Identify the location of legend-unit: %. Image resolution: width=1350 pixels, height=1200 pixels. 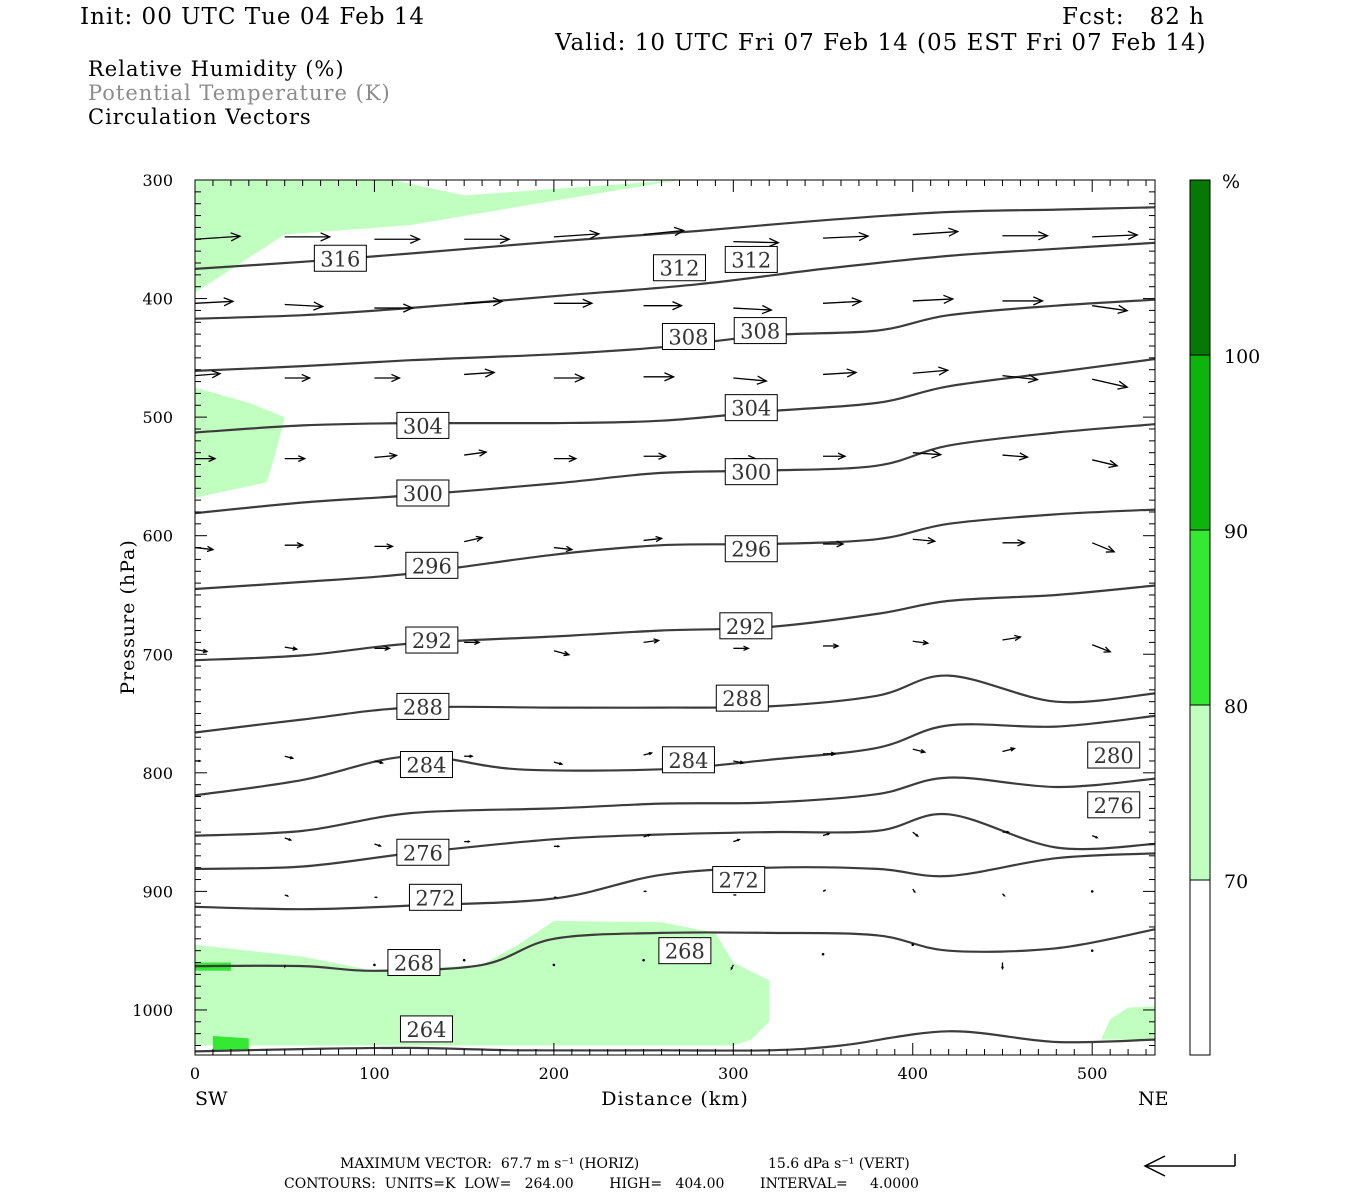
(1231, 182).